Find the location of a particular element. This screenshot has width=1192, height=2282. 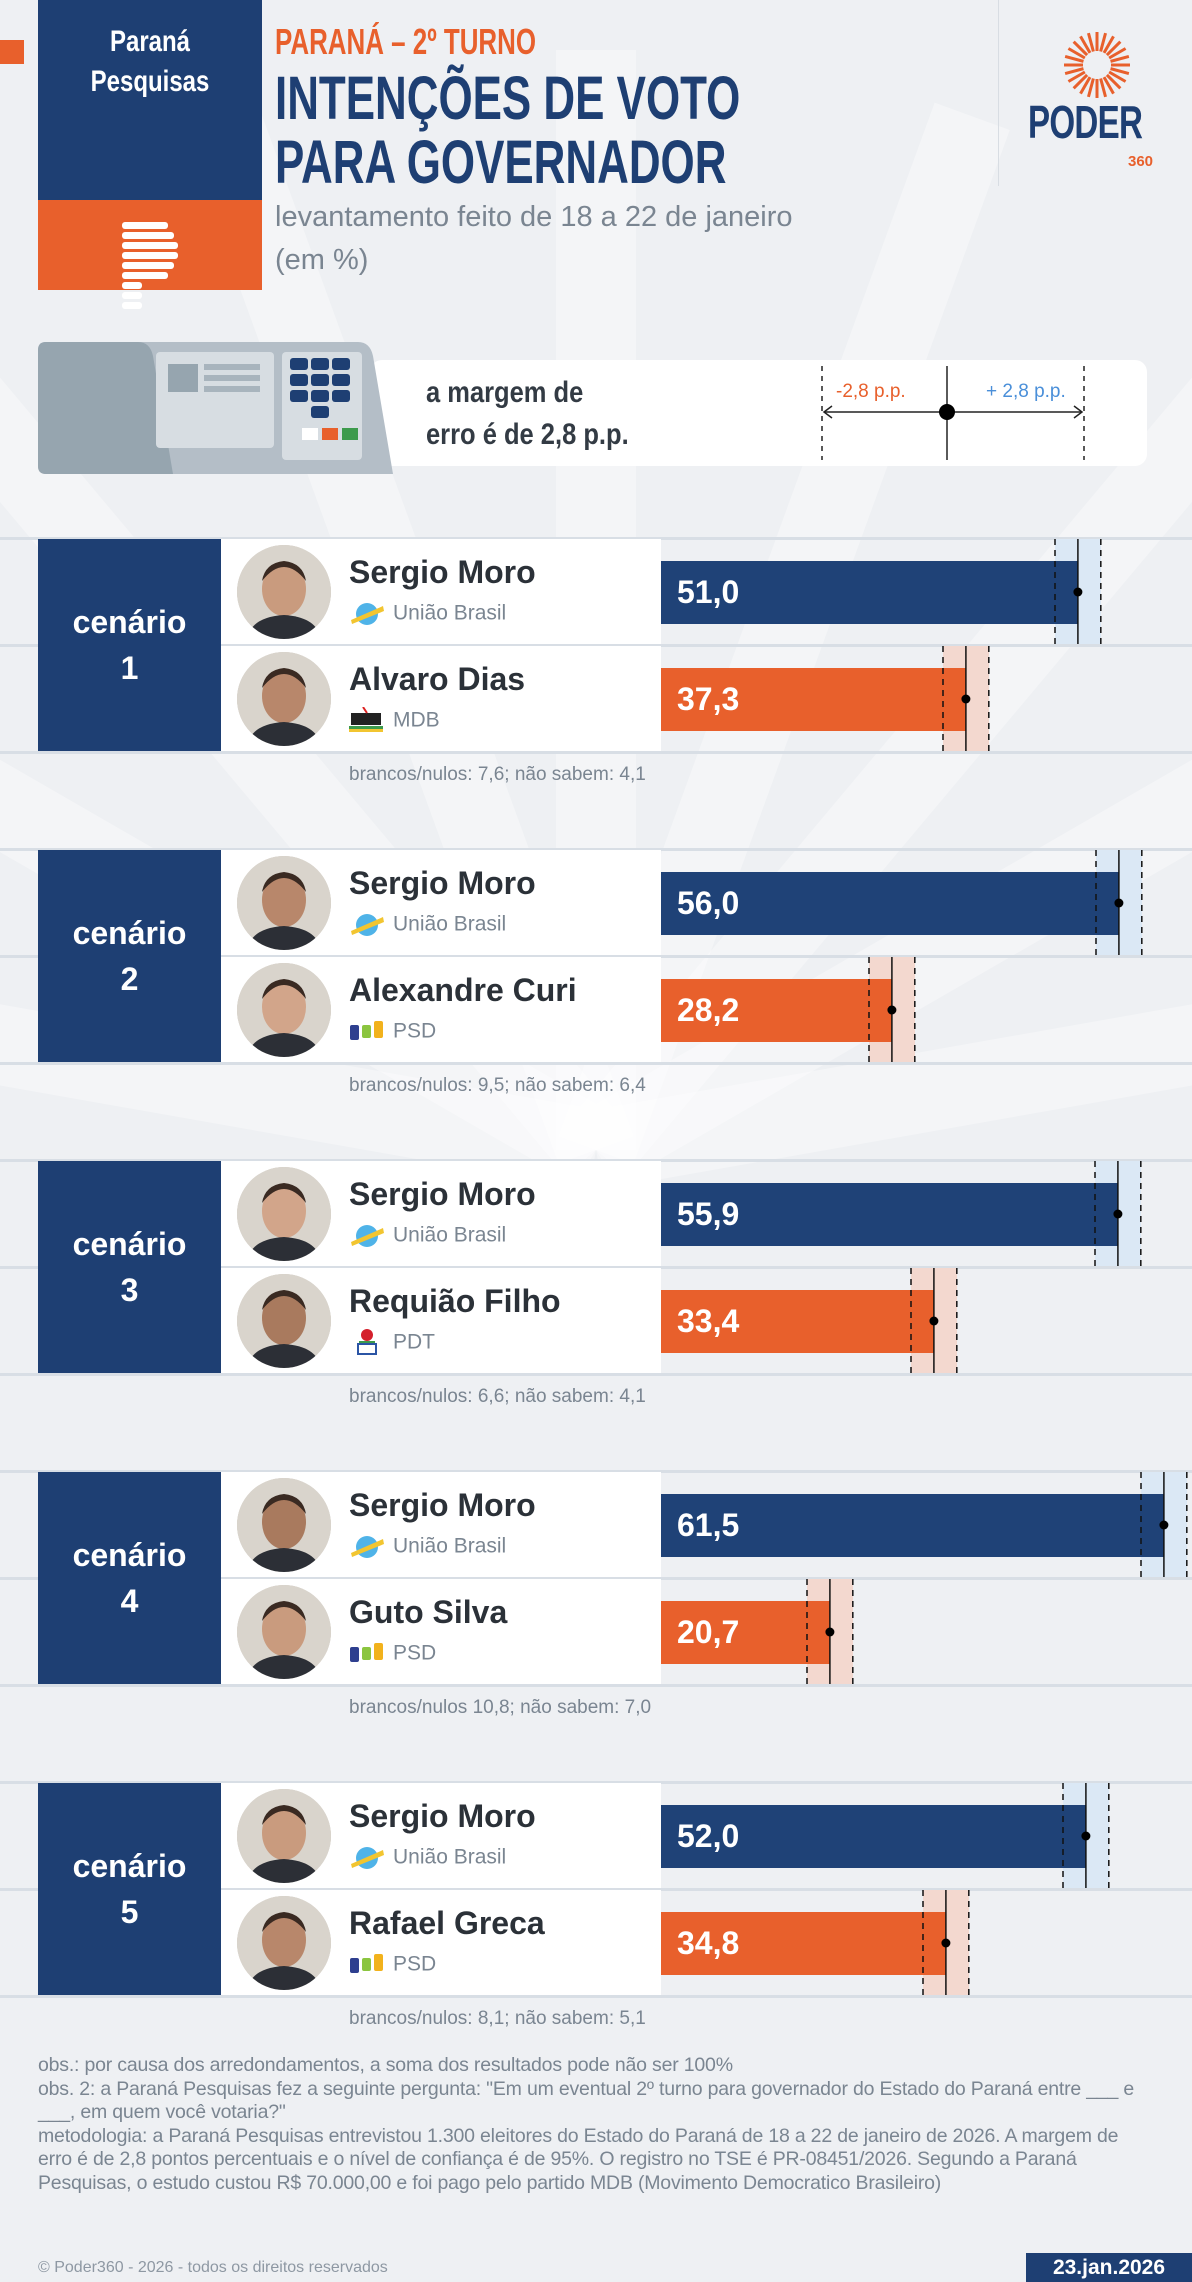

candidate-name: Guto Silva is located at coordinates (428, 1612).